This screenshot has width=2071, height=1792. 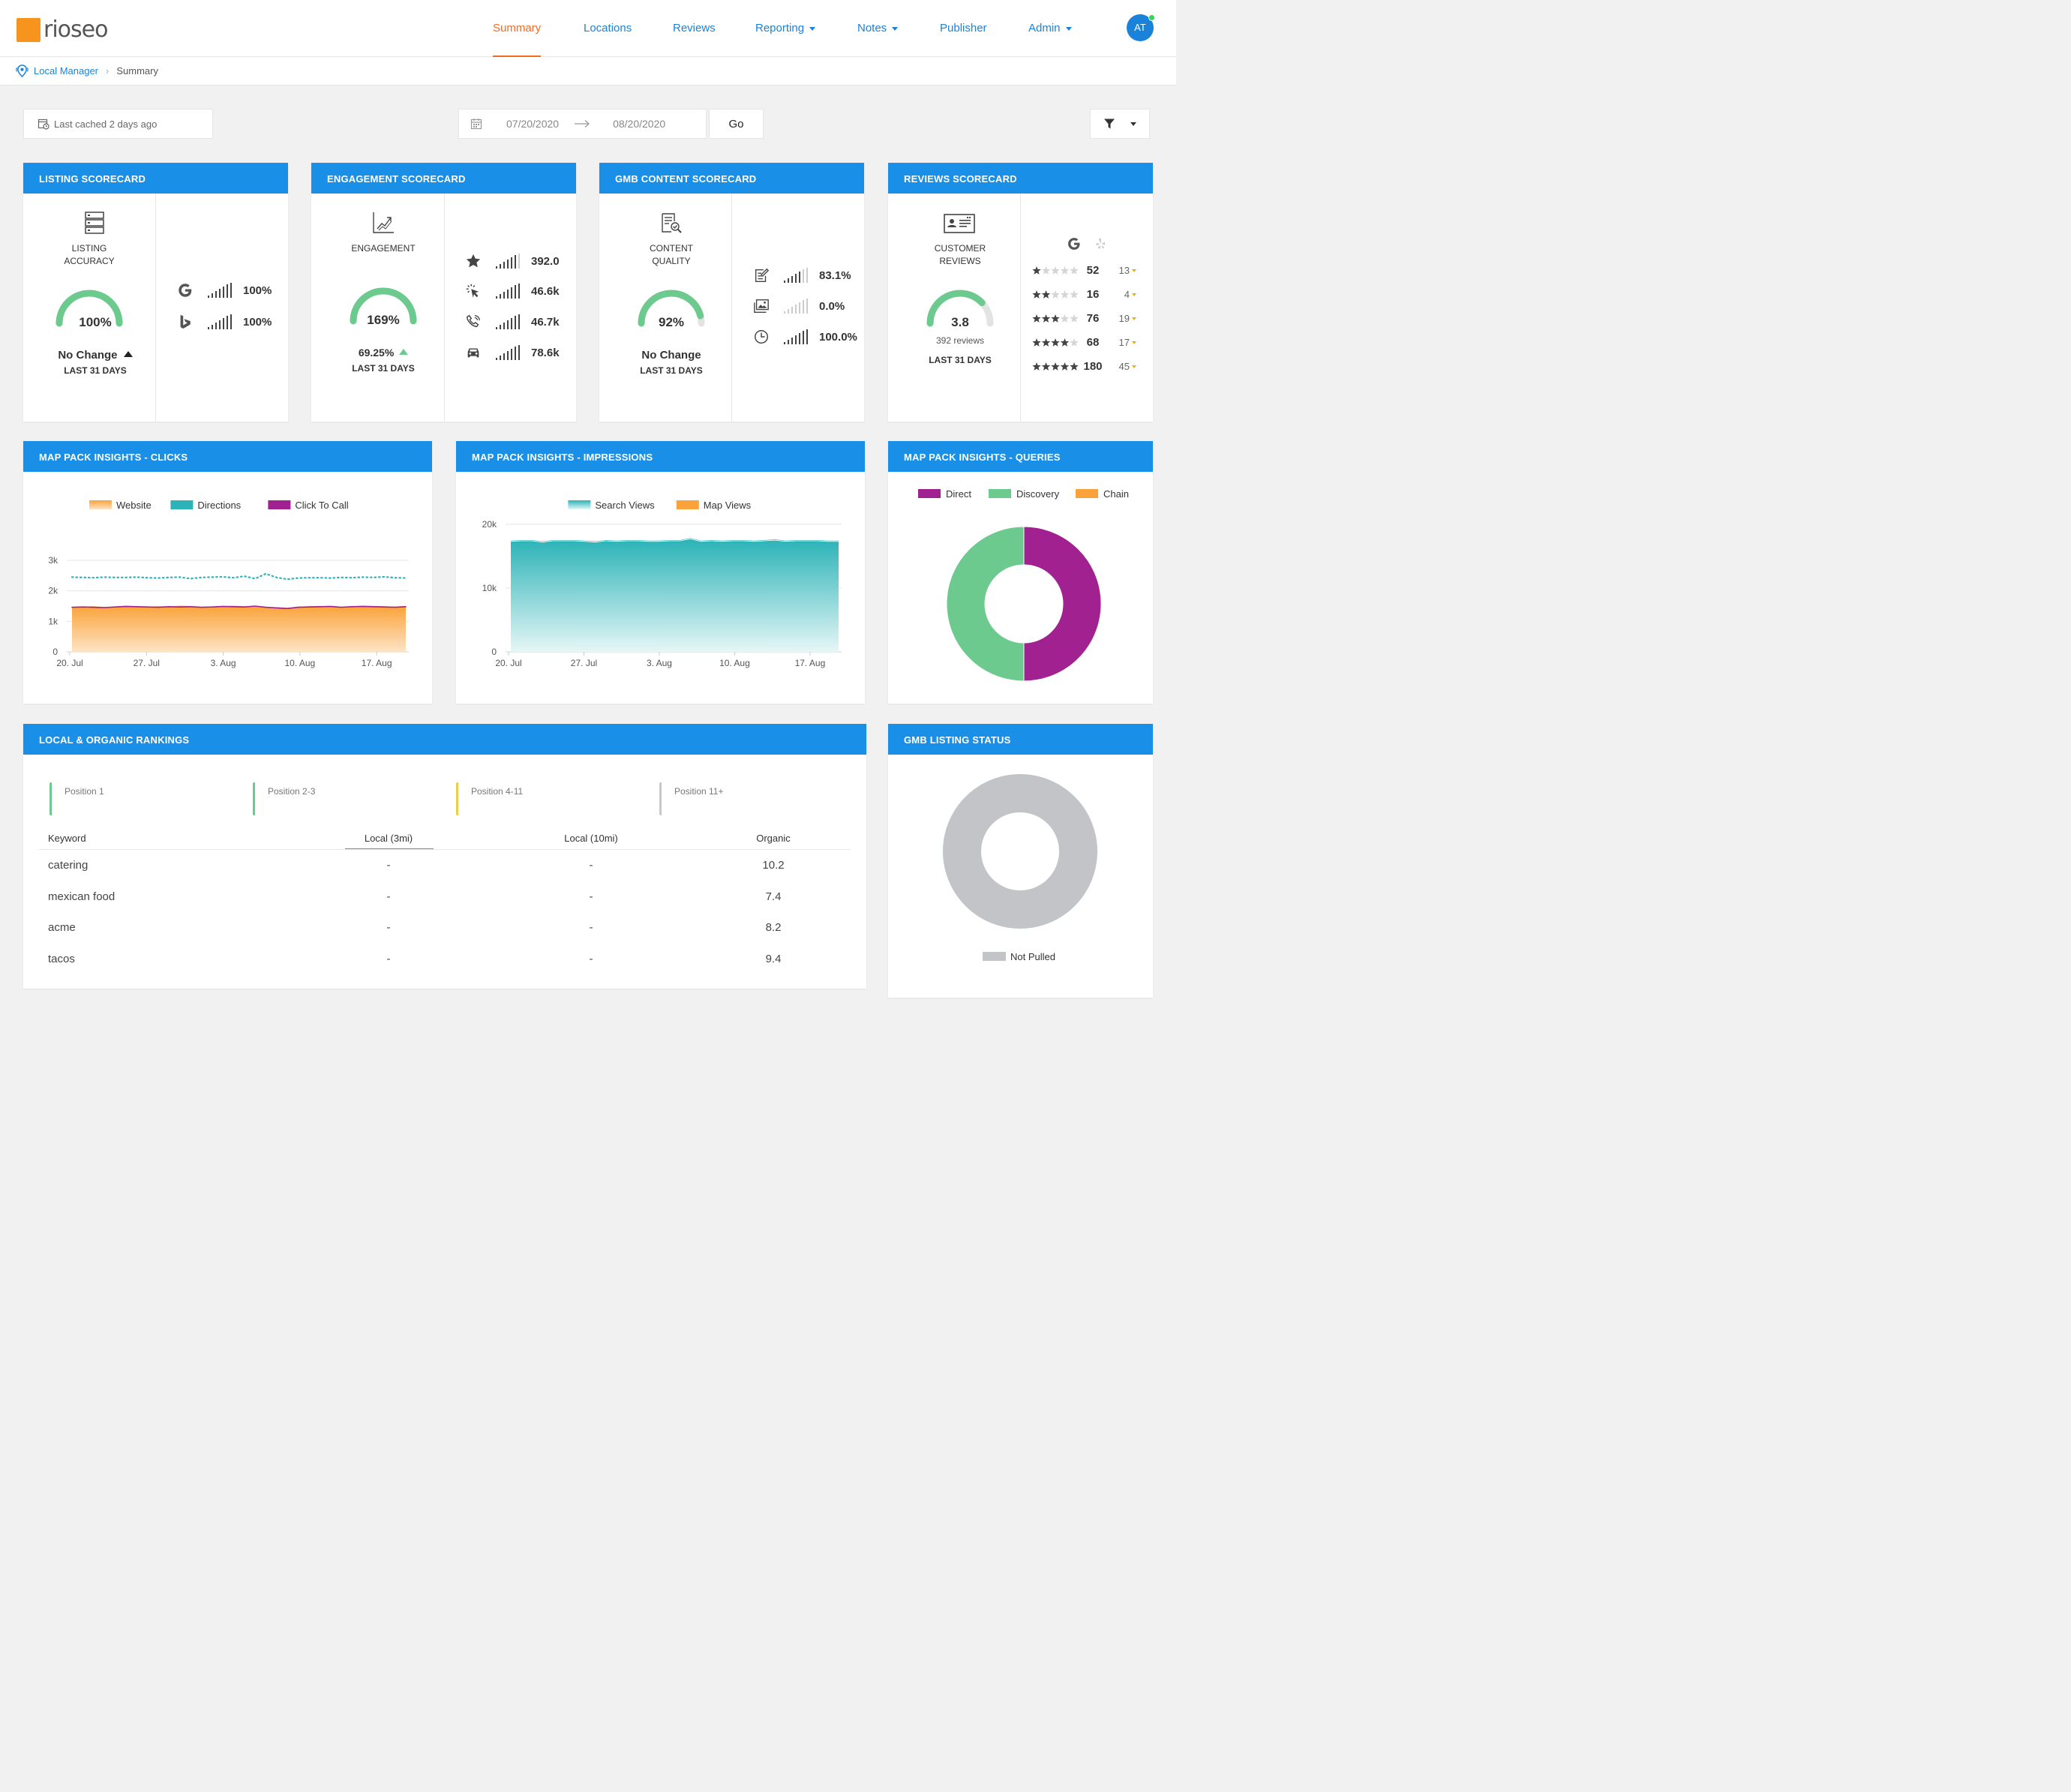 I want to click on x-tick-label: 10. Aug, so click(x=301, y=663).